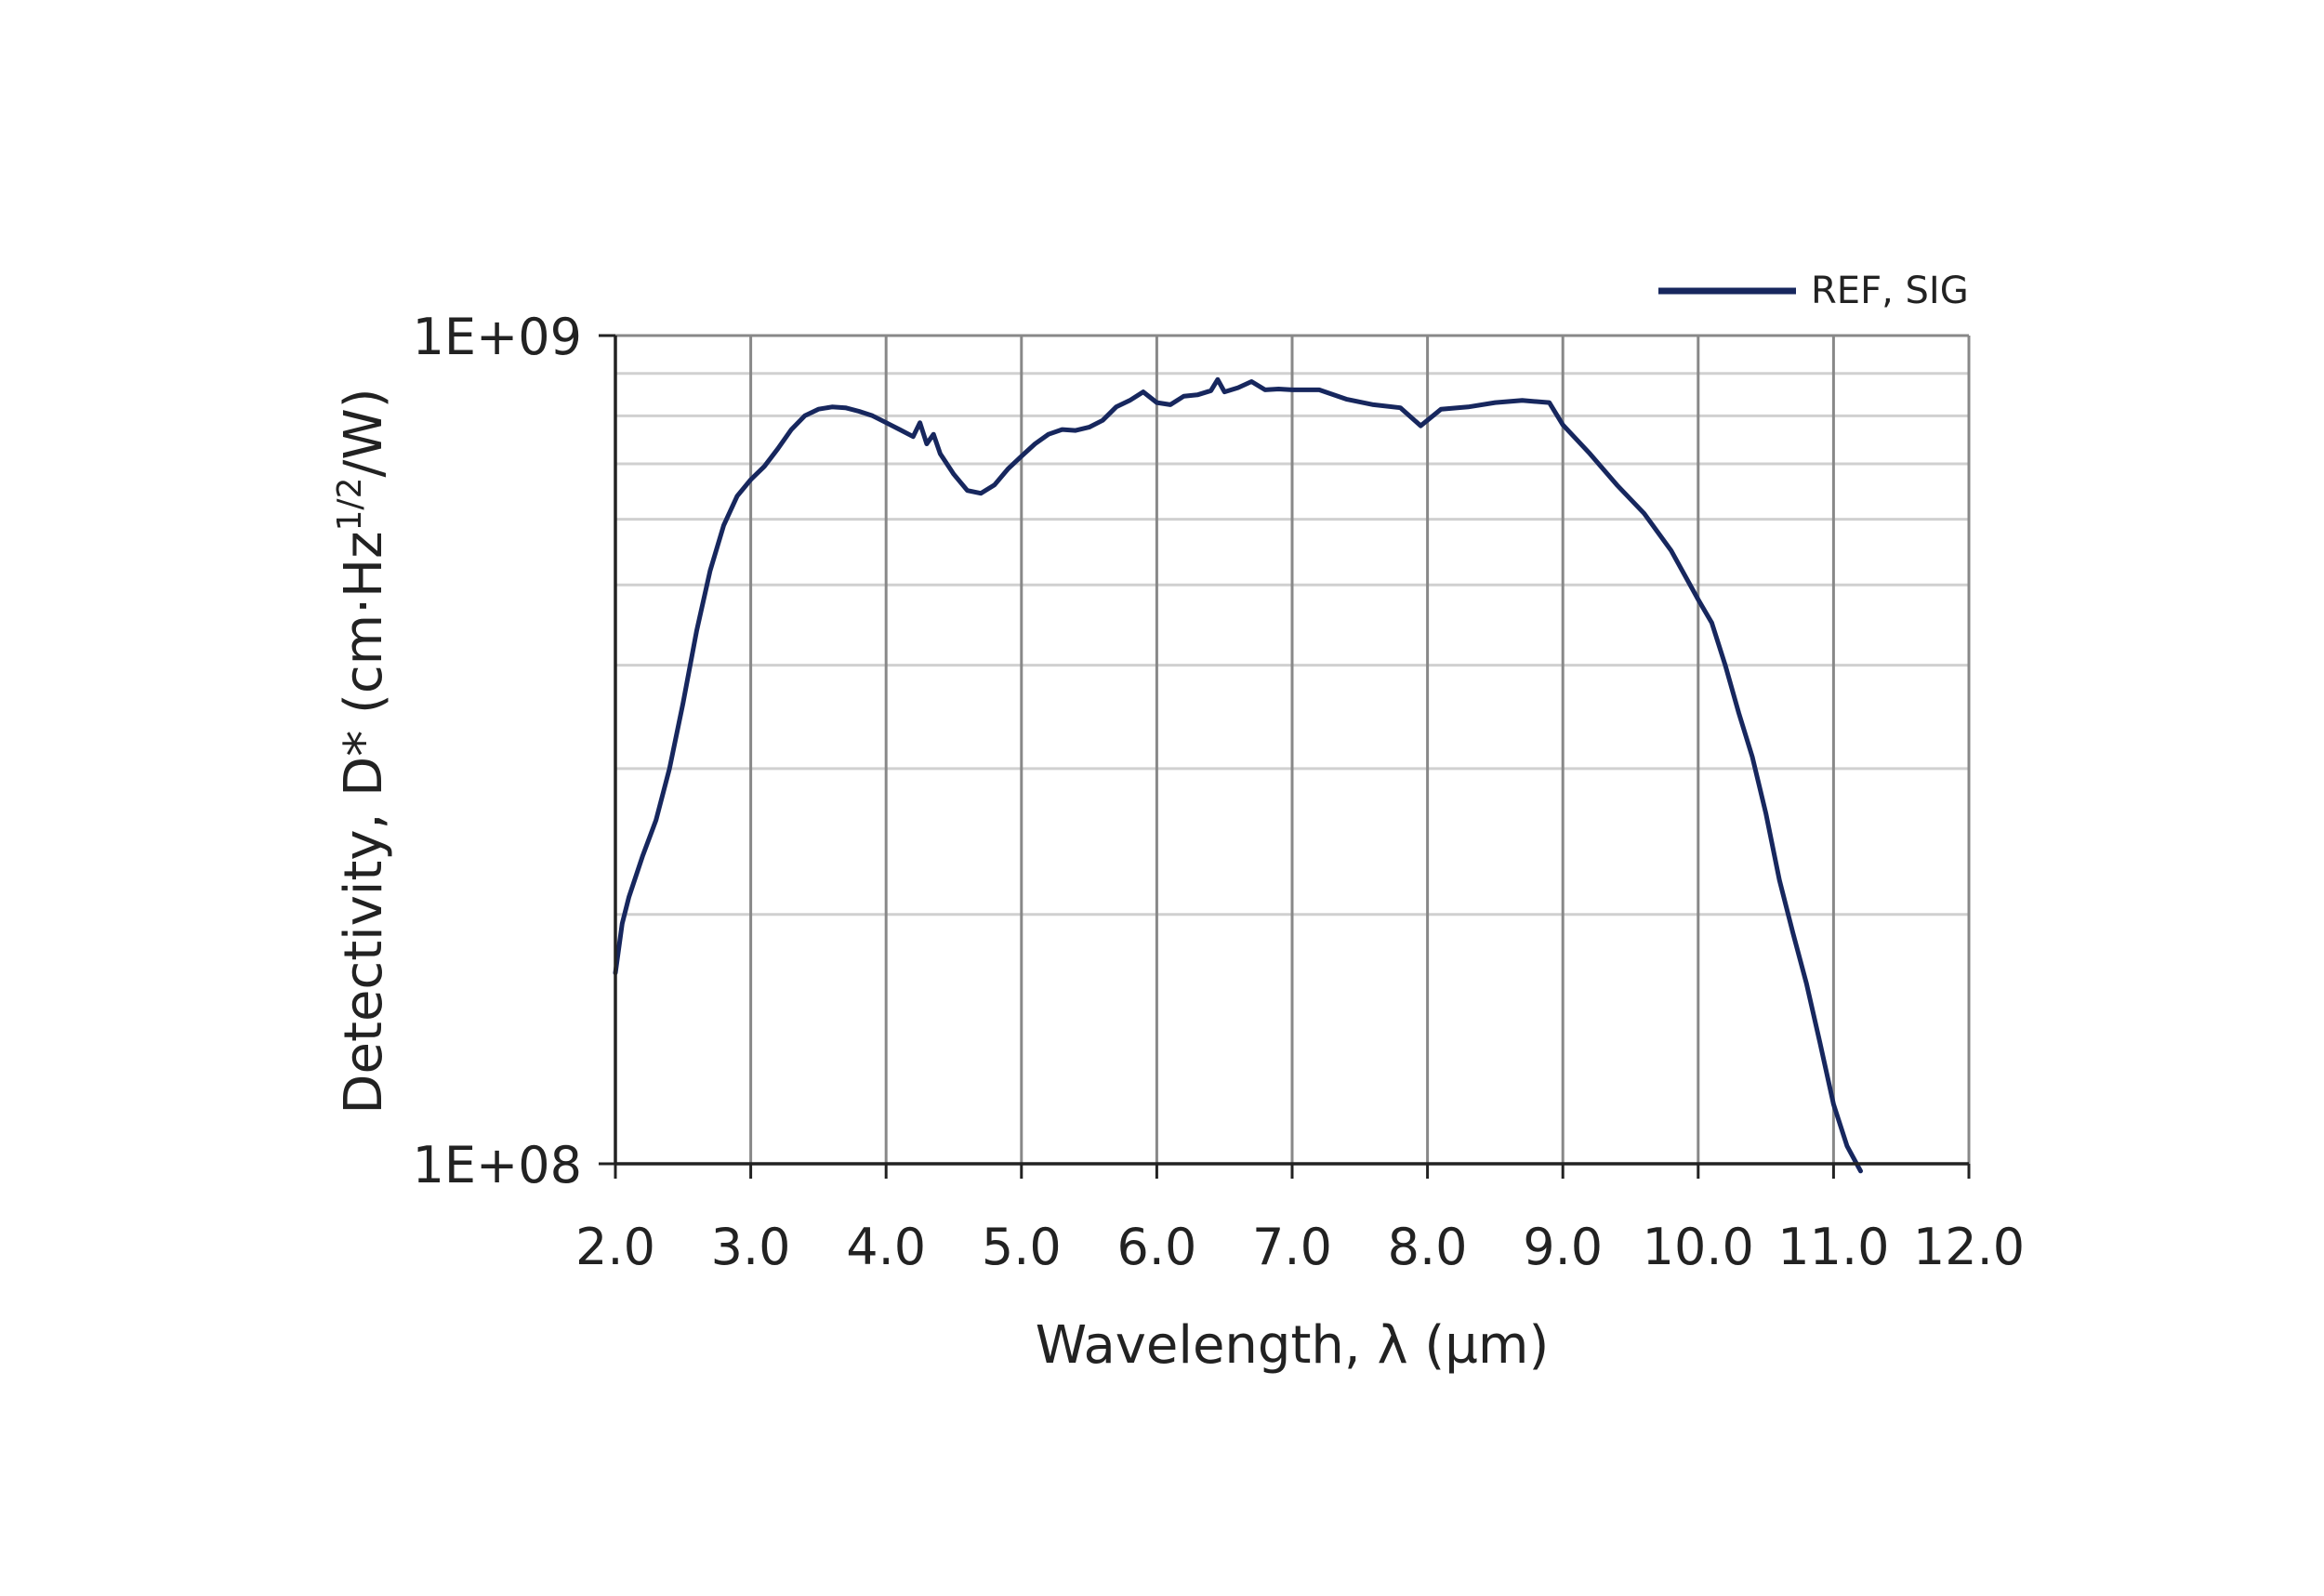 Image resolution: width=2324 pixels, height=1596 pixels. I want to click on x-tick-label: 9.0, so click(1563, 1247).